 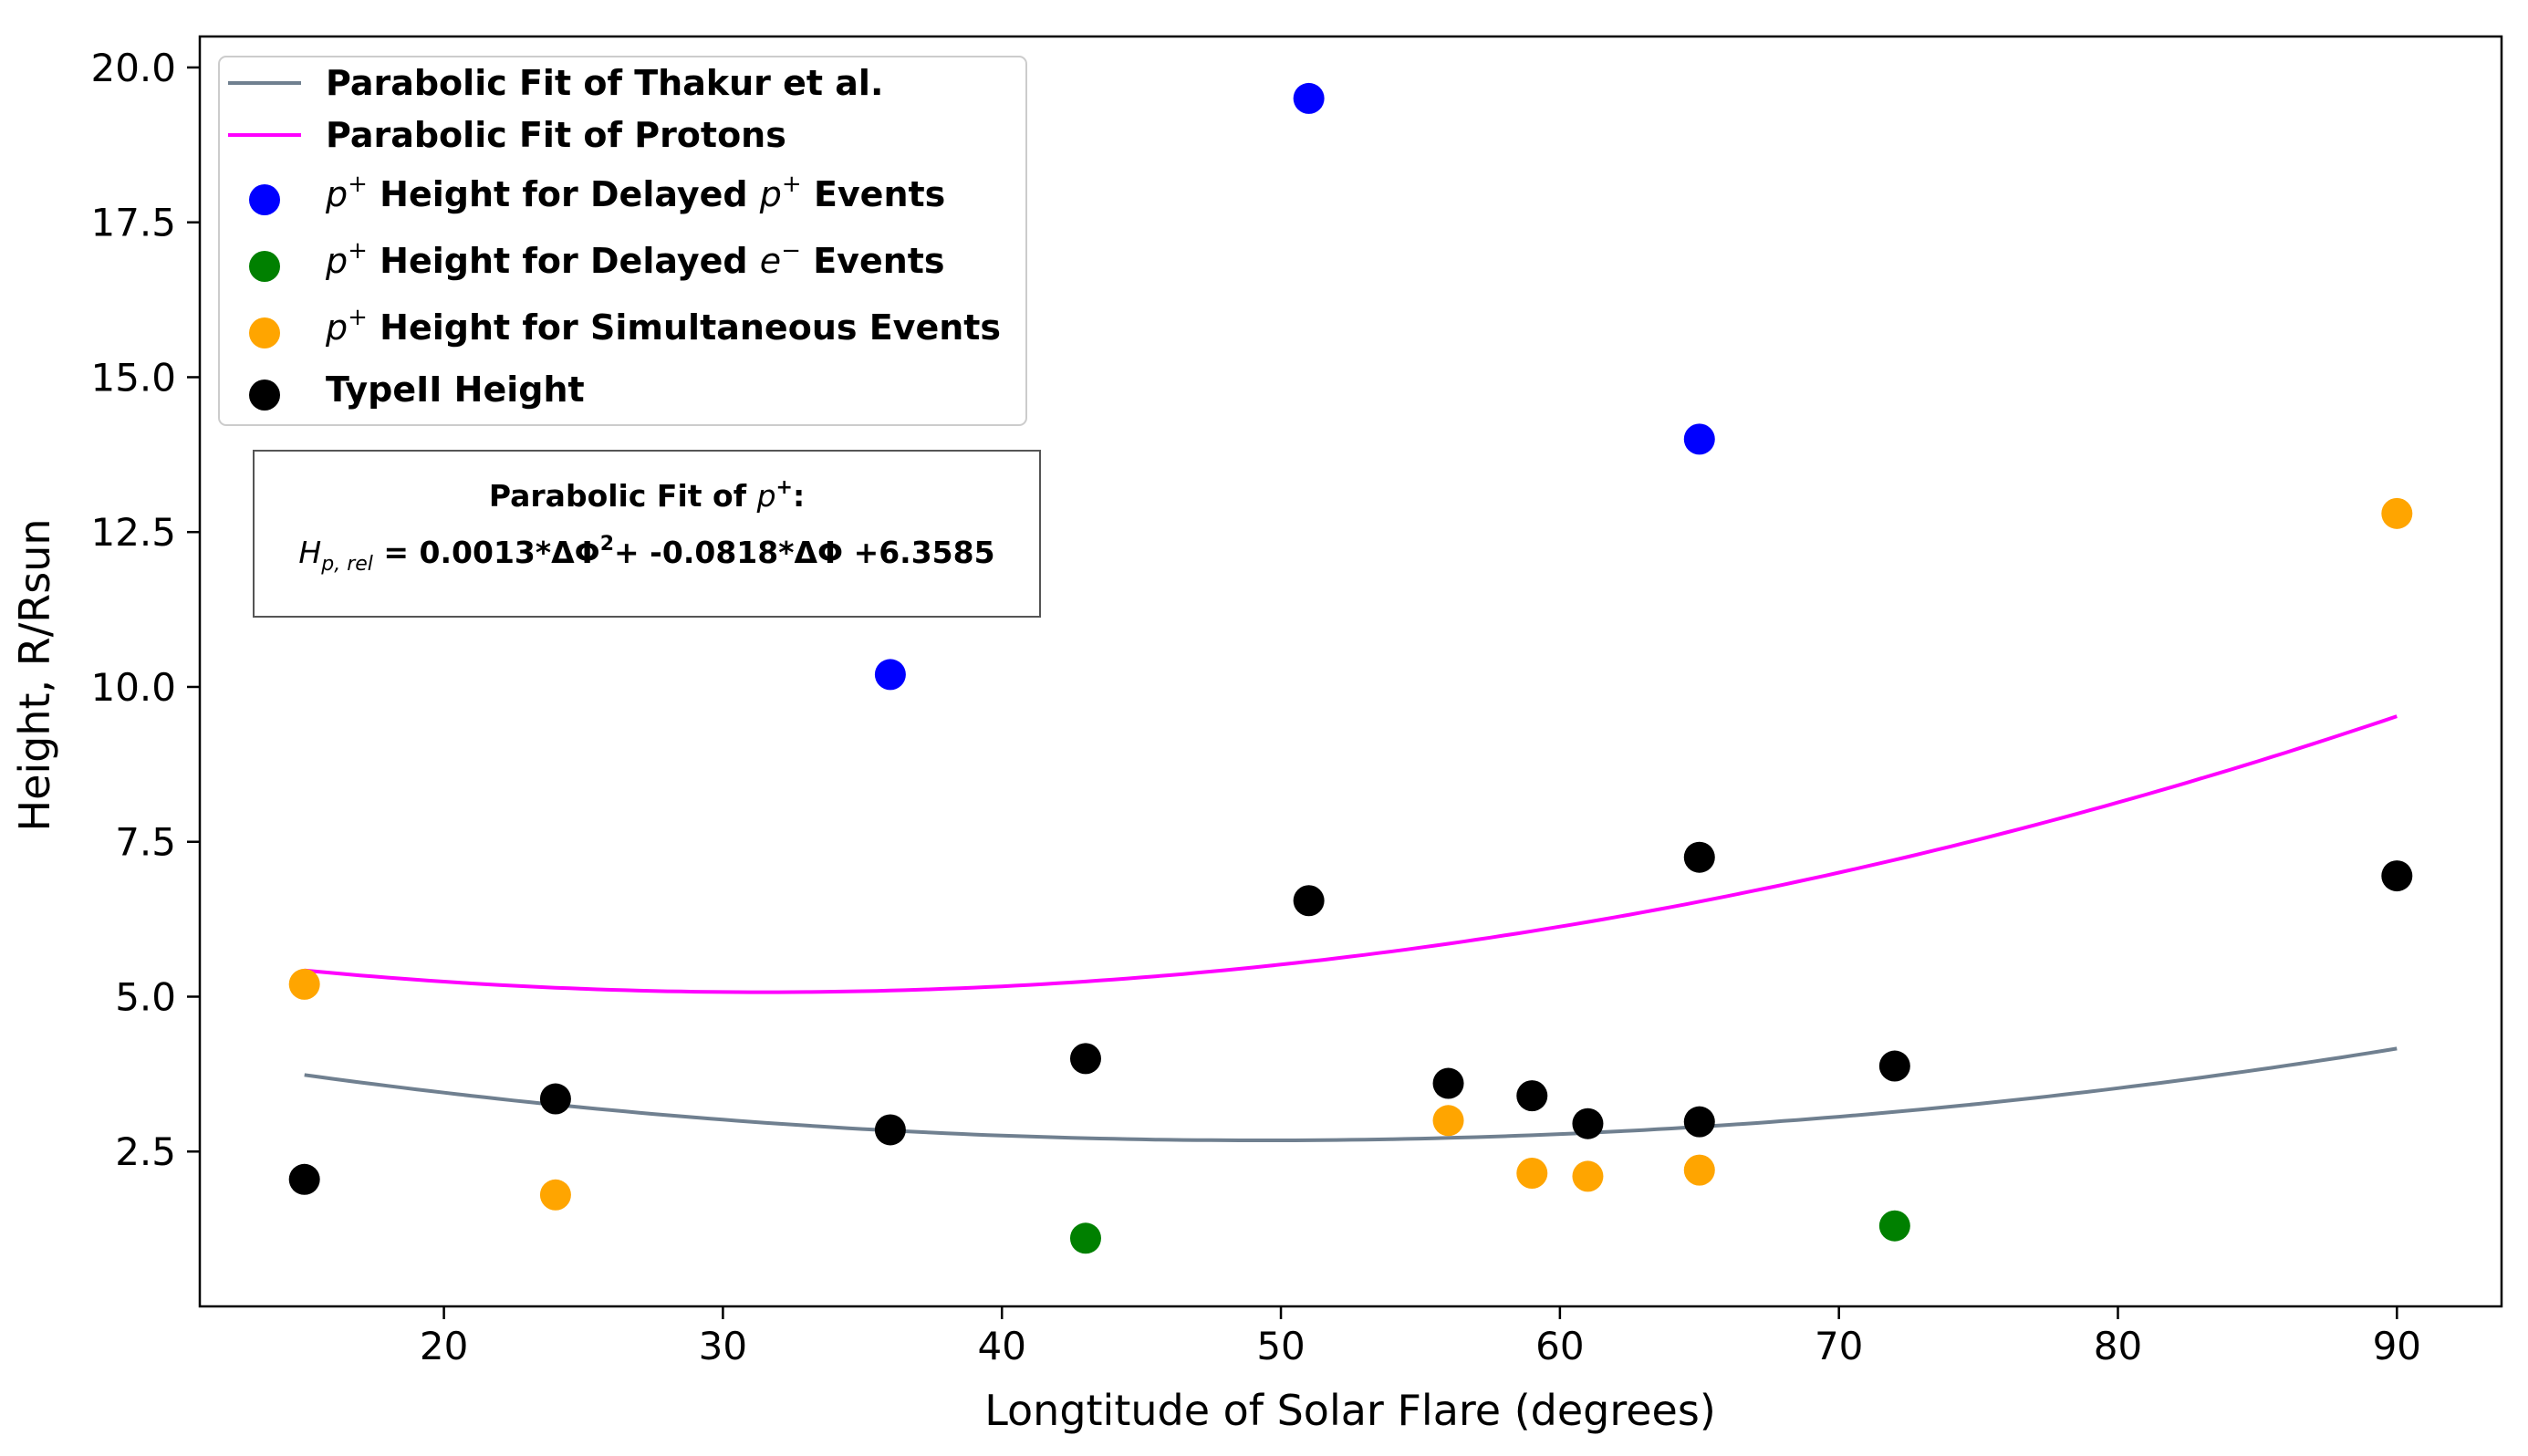 I want to click on x-tick-label: 30, so click(x=723, y=1346).